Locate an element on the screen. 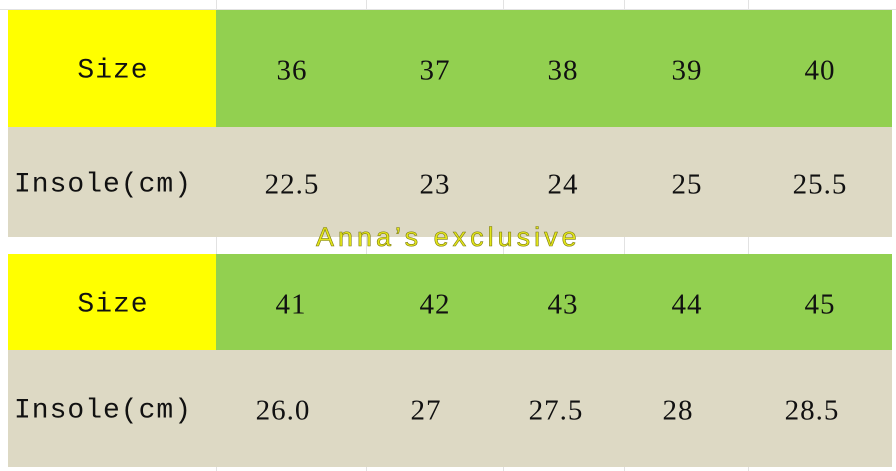 The height and width of the screenshot is (471, 896). insole-value: 27.5 is located at coordinates (556, 410).